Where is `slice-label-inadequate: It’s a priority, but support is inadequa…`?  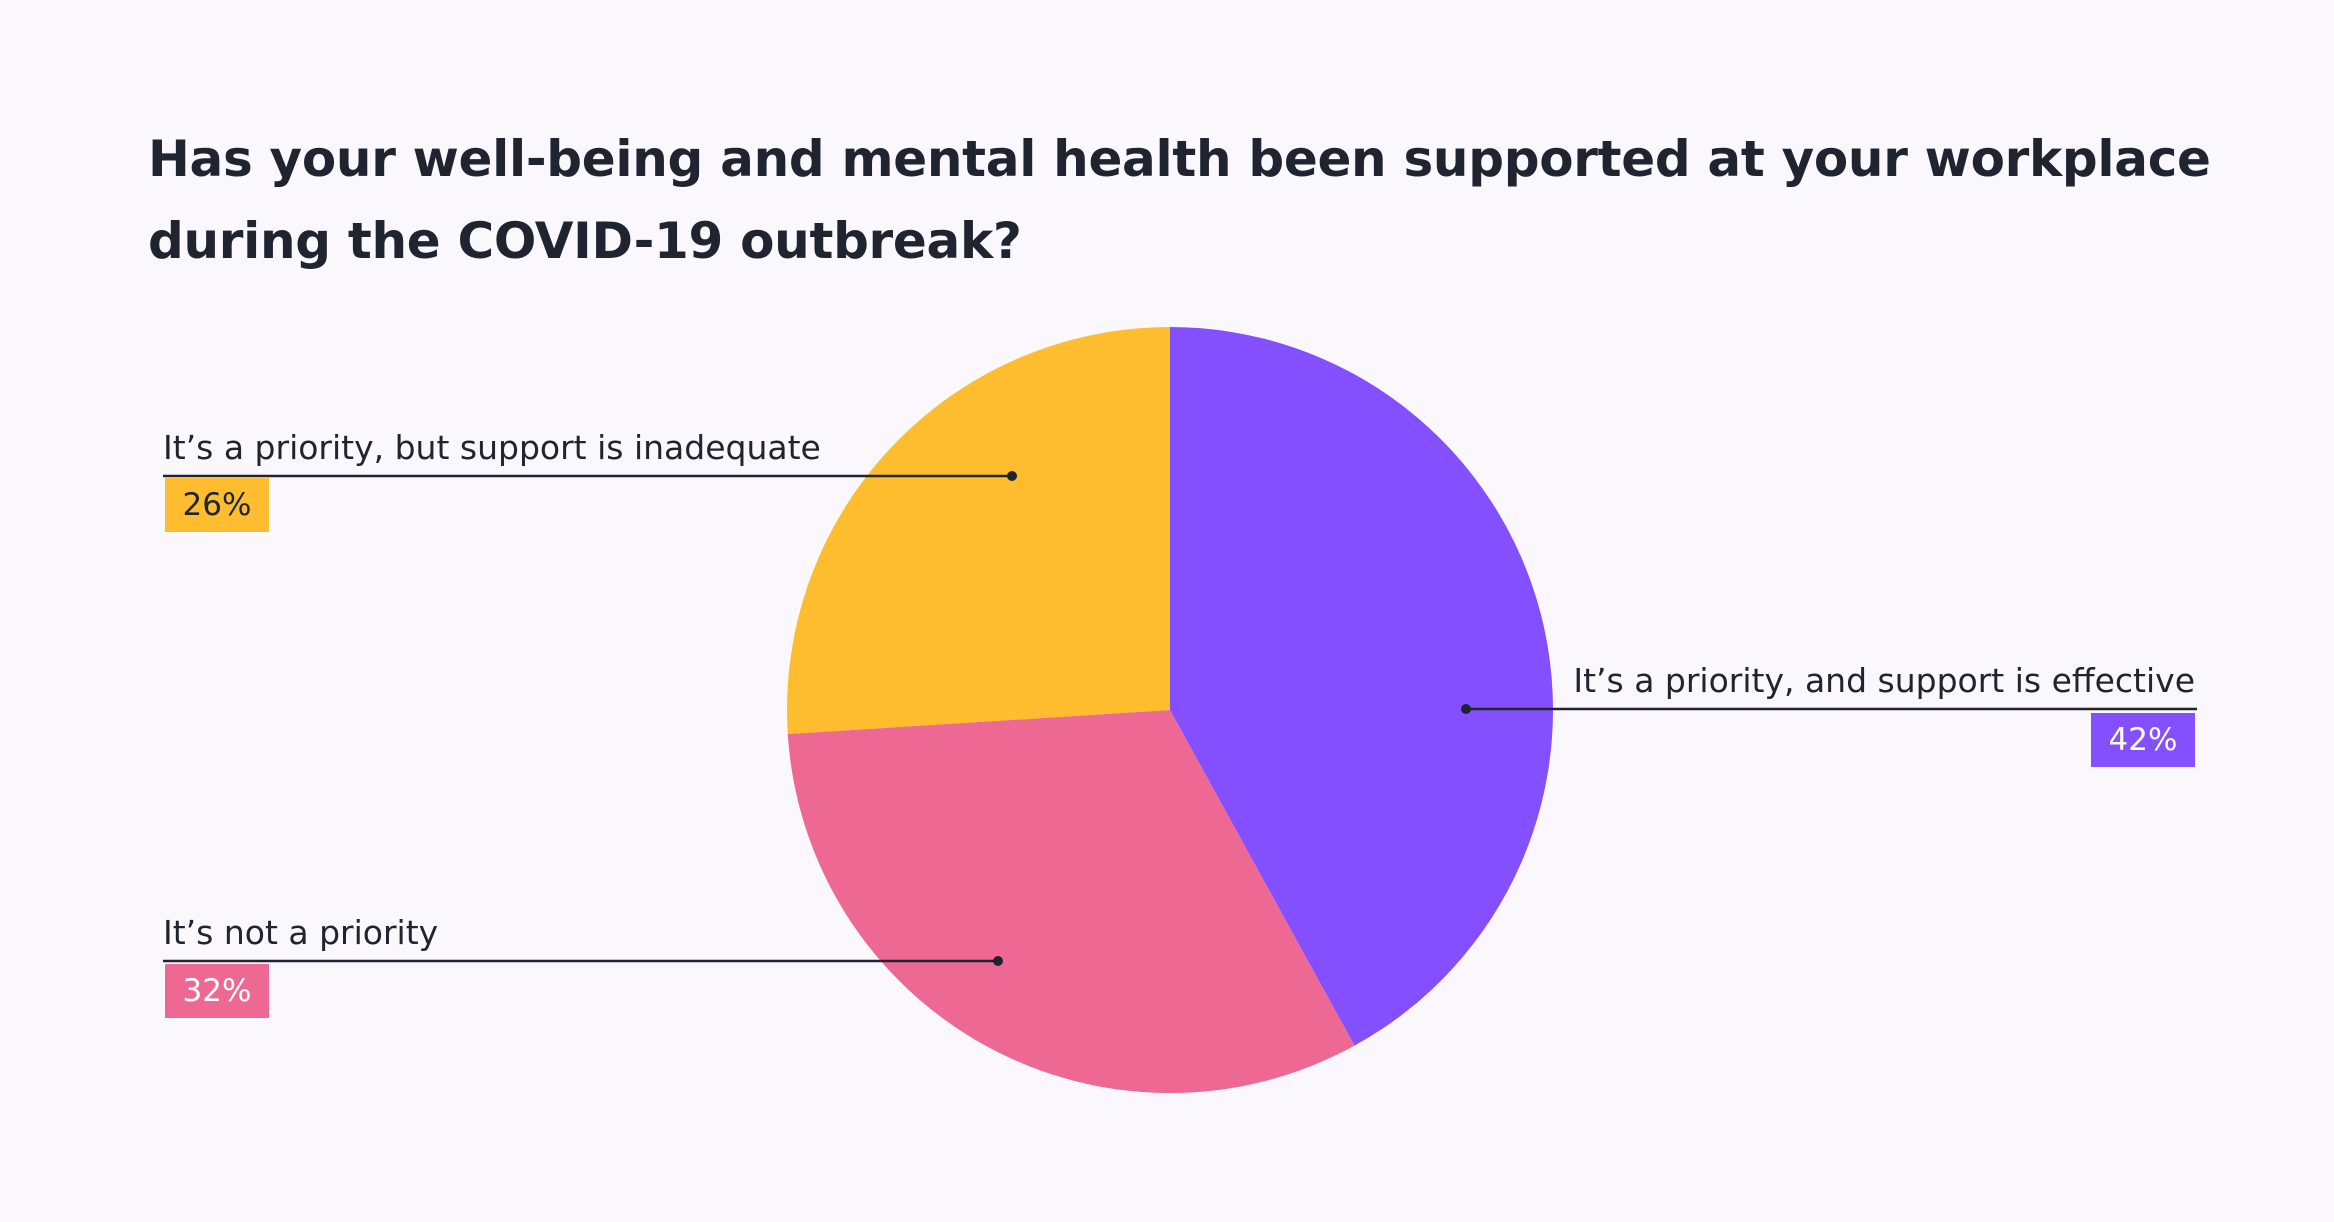
slice-label-inadequate: It’s a priority, but support is inadequa… is located at coordinates (492, 447).